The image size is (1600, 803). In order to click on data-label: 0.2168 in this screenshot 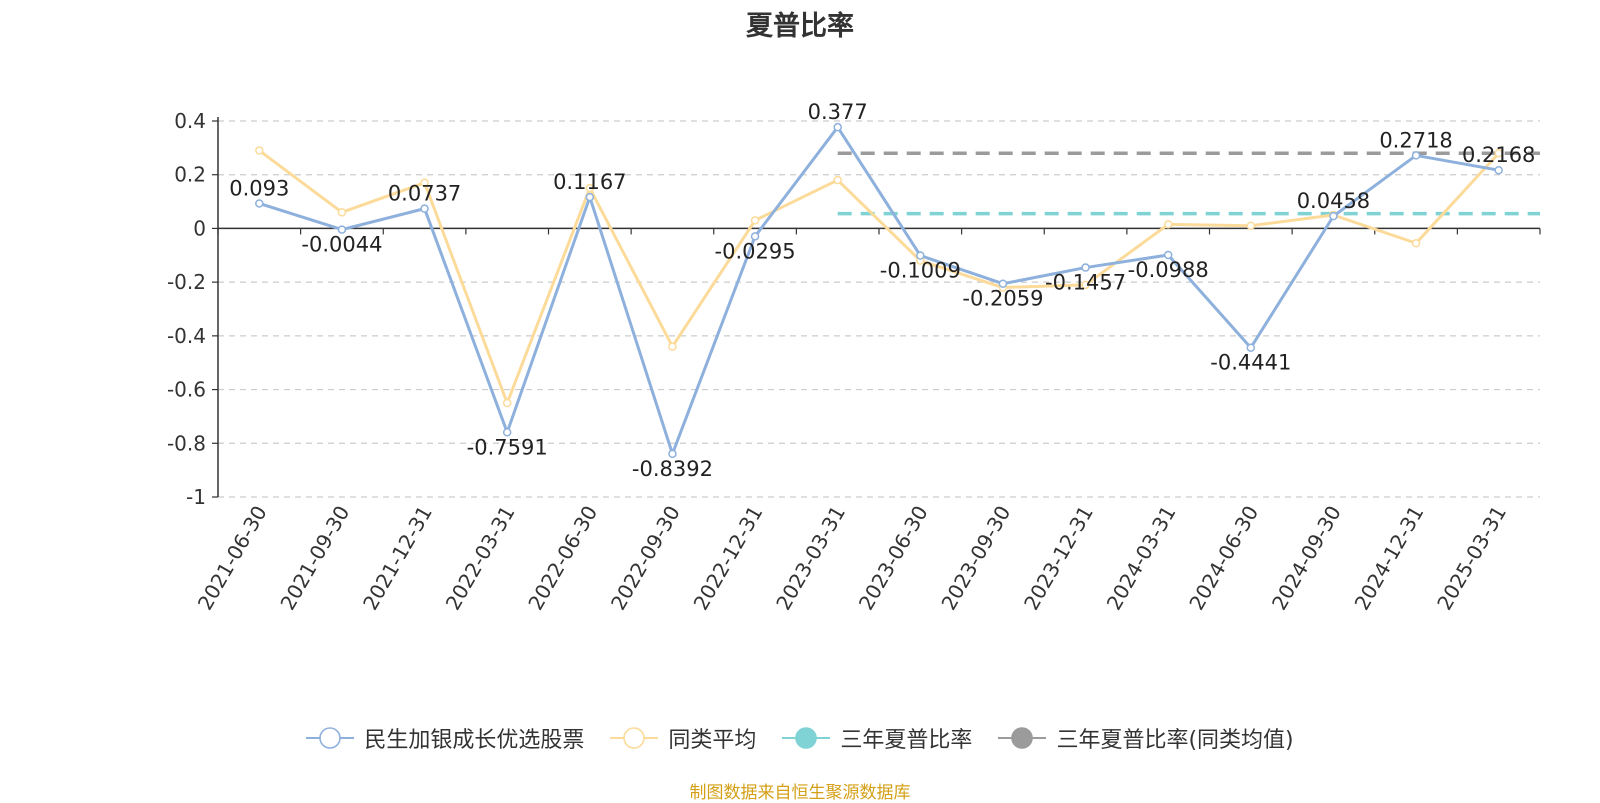, I will do `click(1498, 155)`.